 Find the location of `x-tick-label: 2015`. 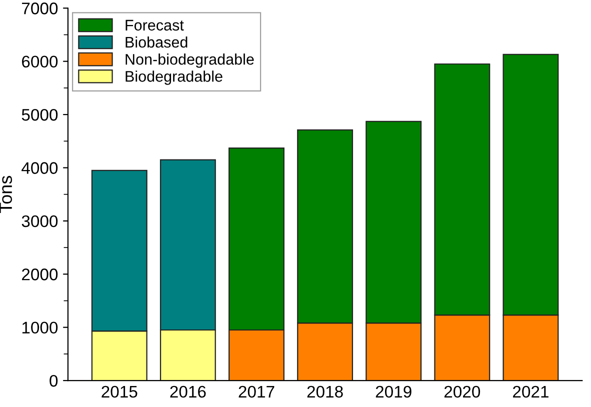

x-tick-label: 2015 is located at coordinates (120, 392).